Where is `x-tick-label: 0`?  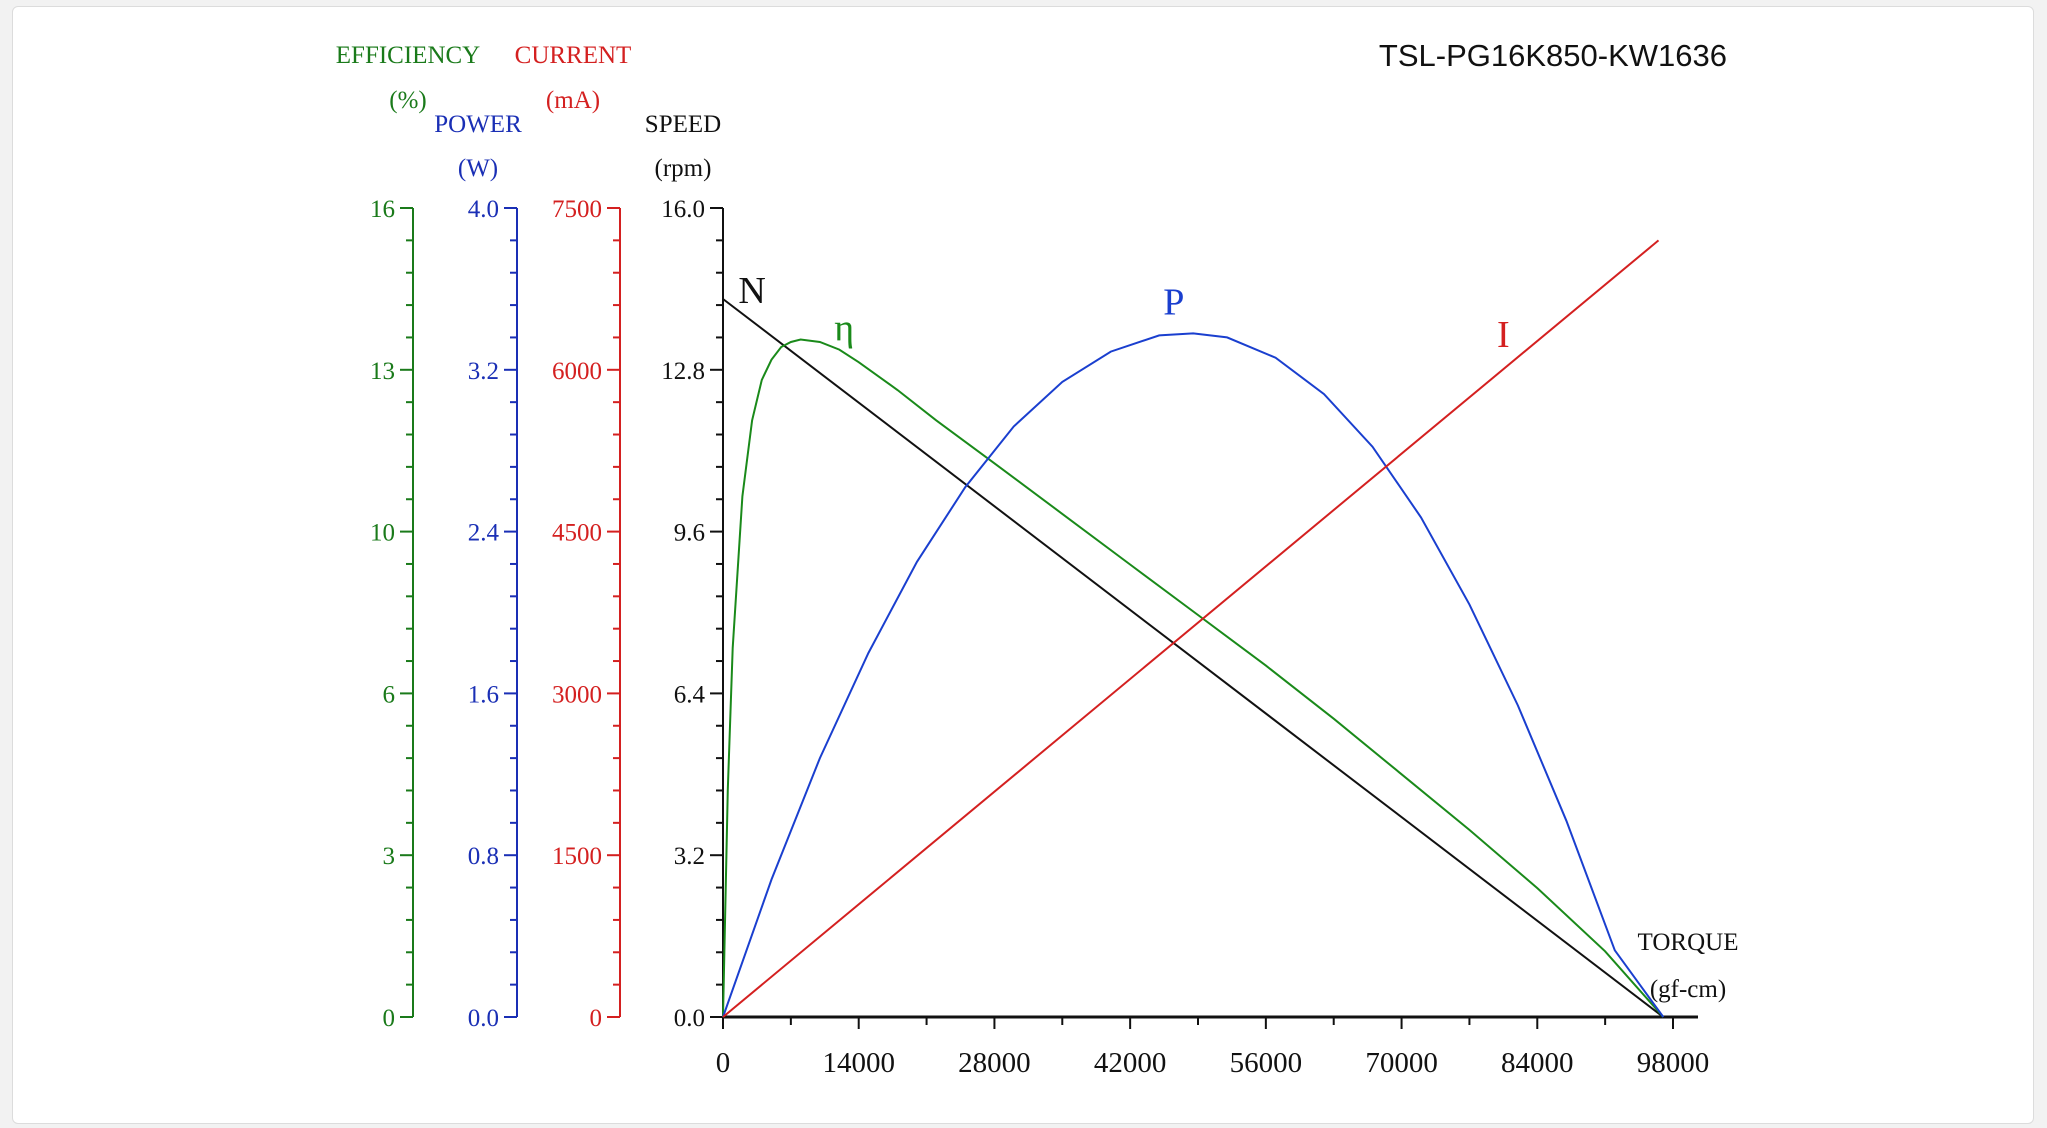
x-tick-label: 0 is located at coordinates (723, 1063).